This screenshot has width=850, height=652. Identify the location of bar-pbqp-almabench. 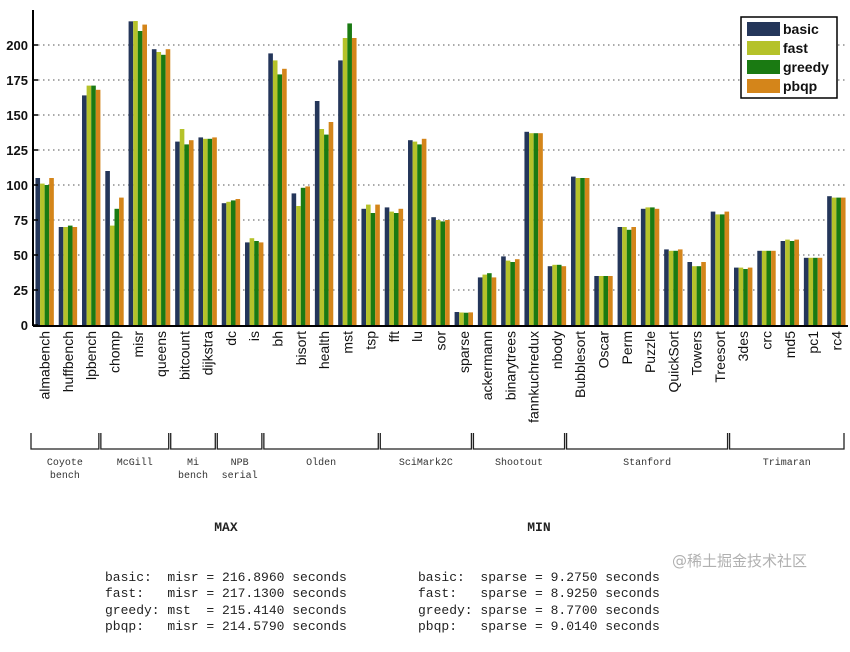
(51, 251).